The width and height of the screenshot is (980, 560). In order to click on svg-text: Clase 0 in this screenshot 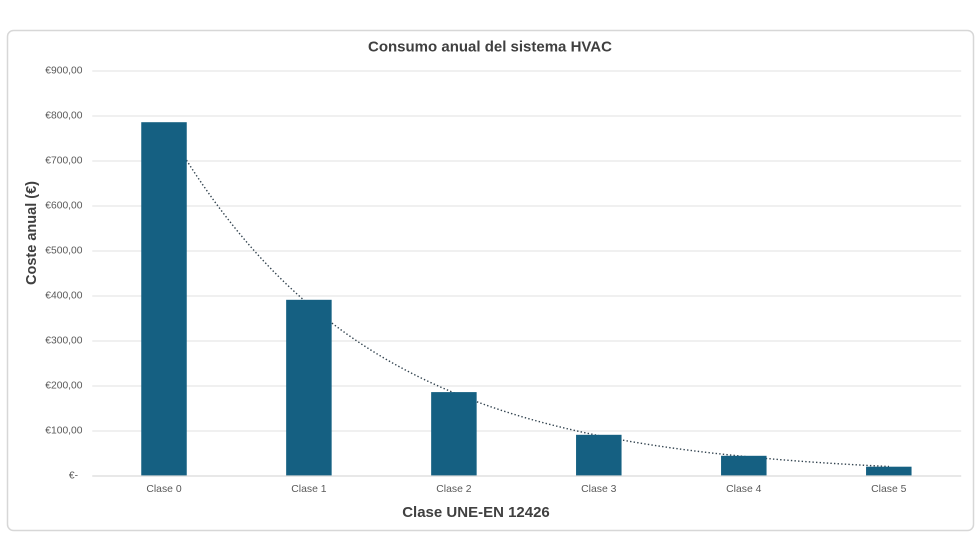, I will do `click(163, 489)`.